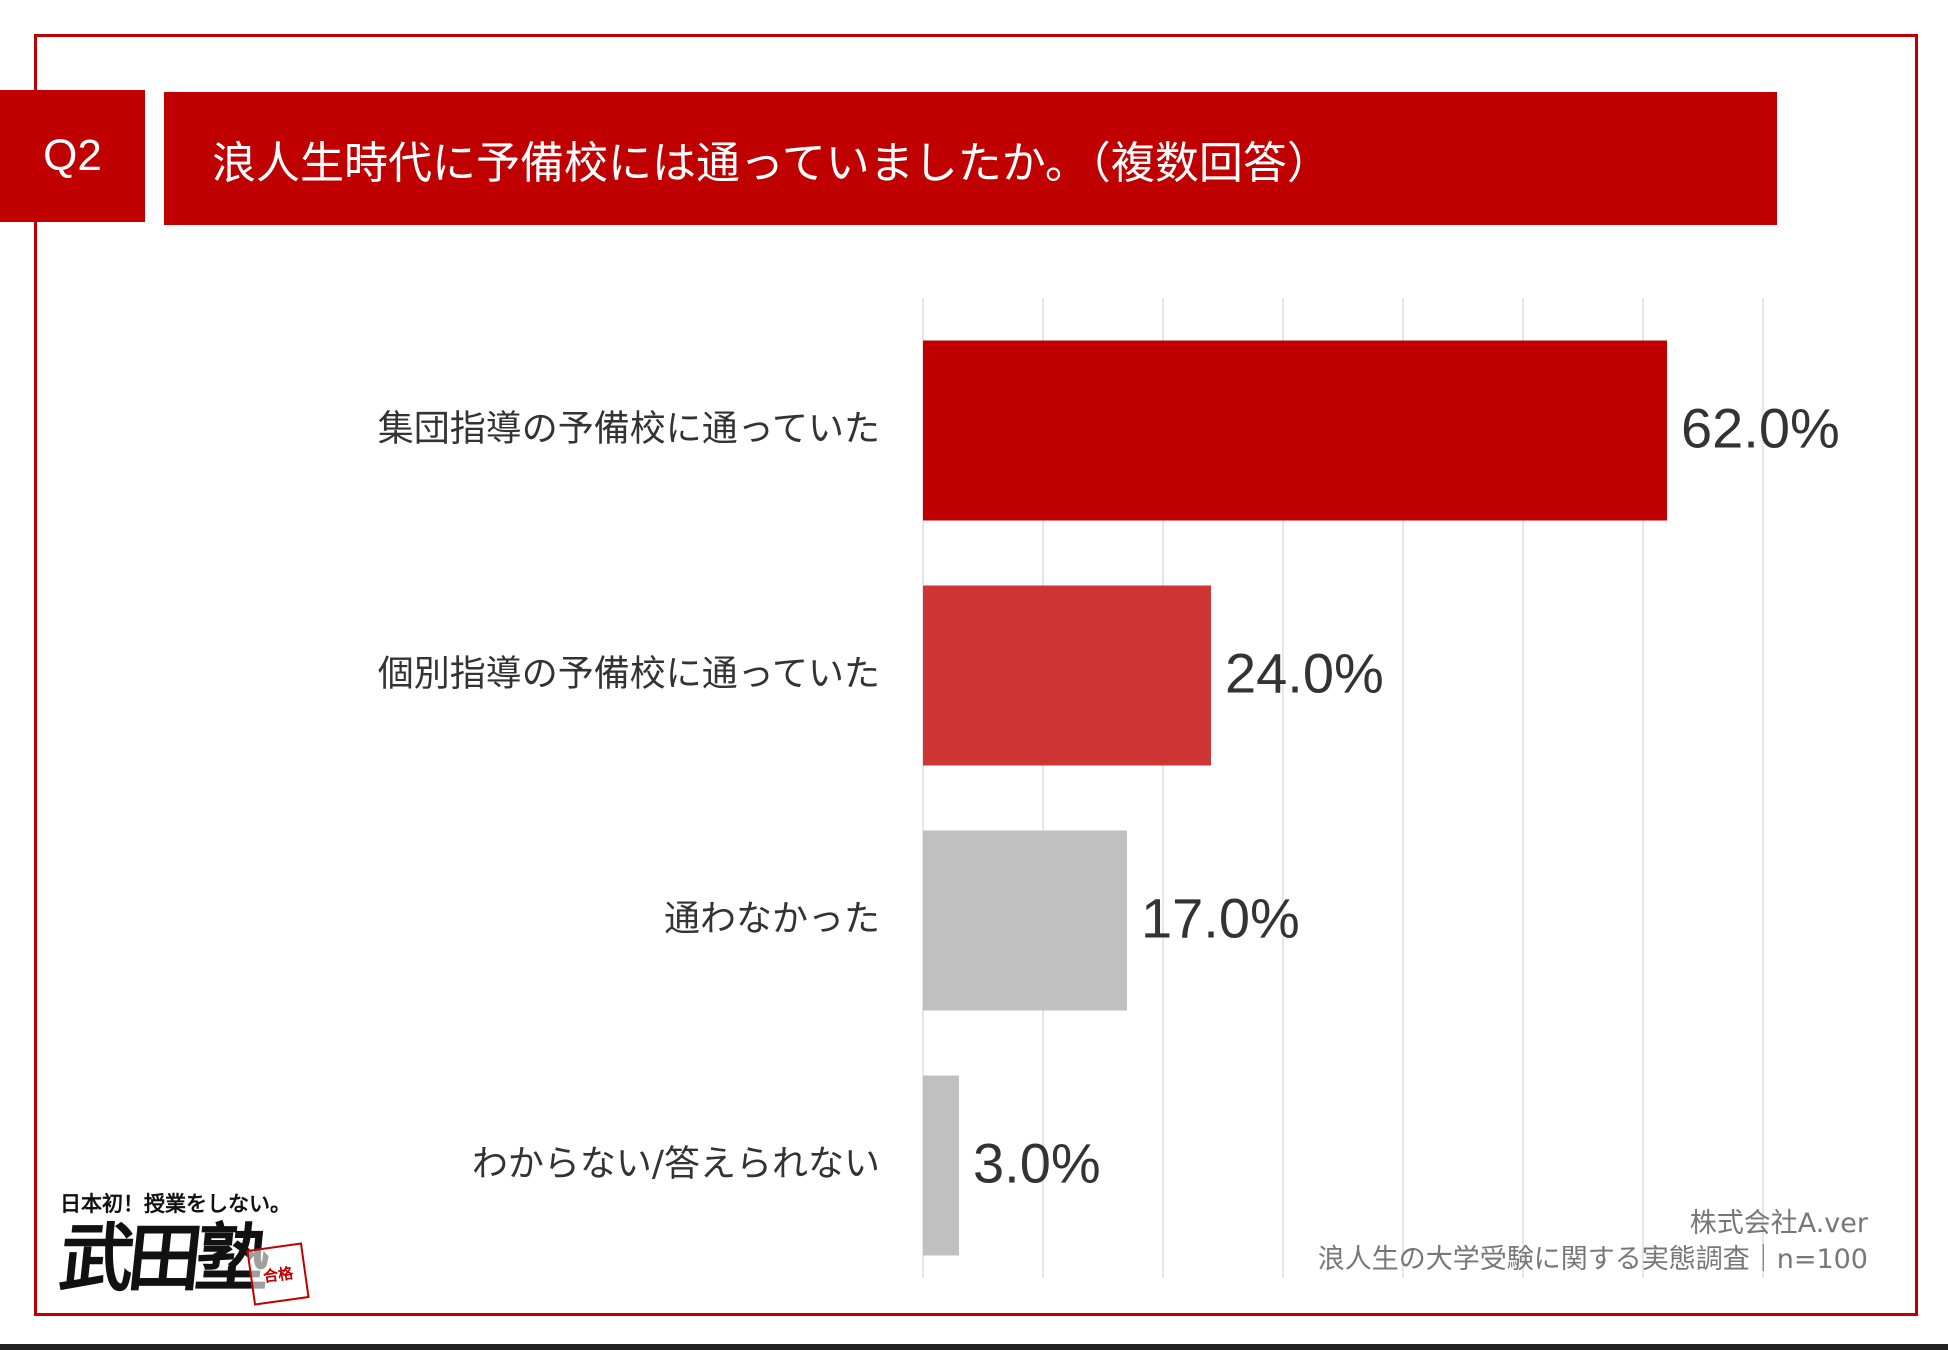  I want to click on category-label: 個別指導の予備校に通っていた, so click(629, 674).